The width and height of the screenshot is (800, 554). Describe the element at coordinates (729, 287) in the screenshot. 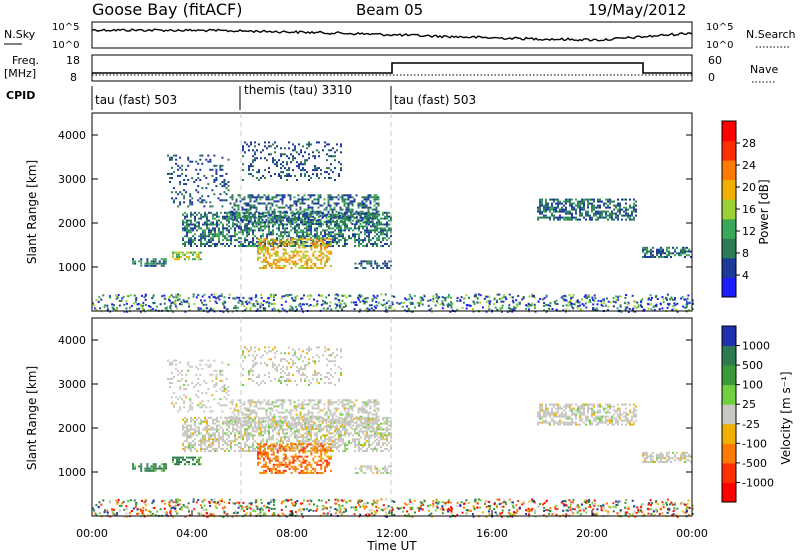

I see `colorbar-swatch` at that location.